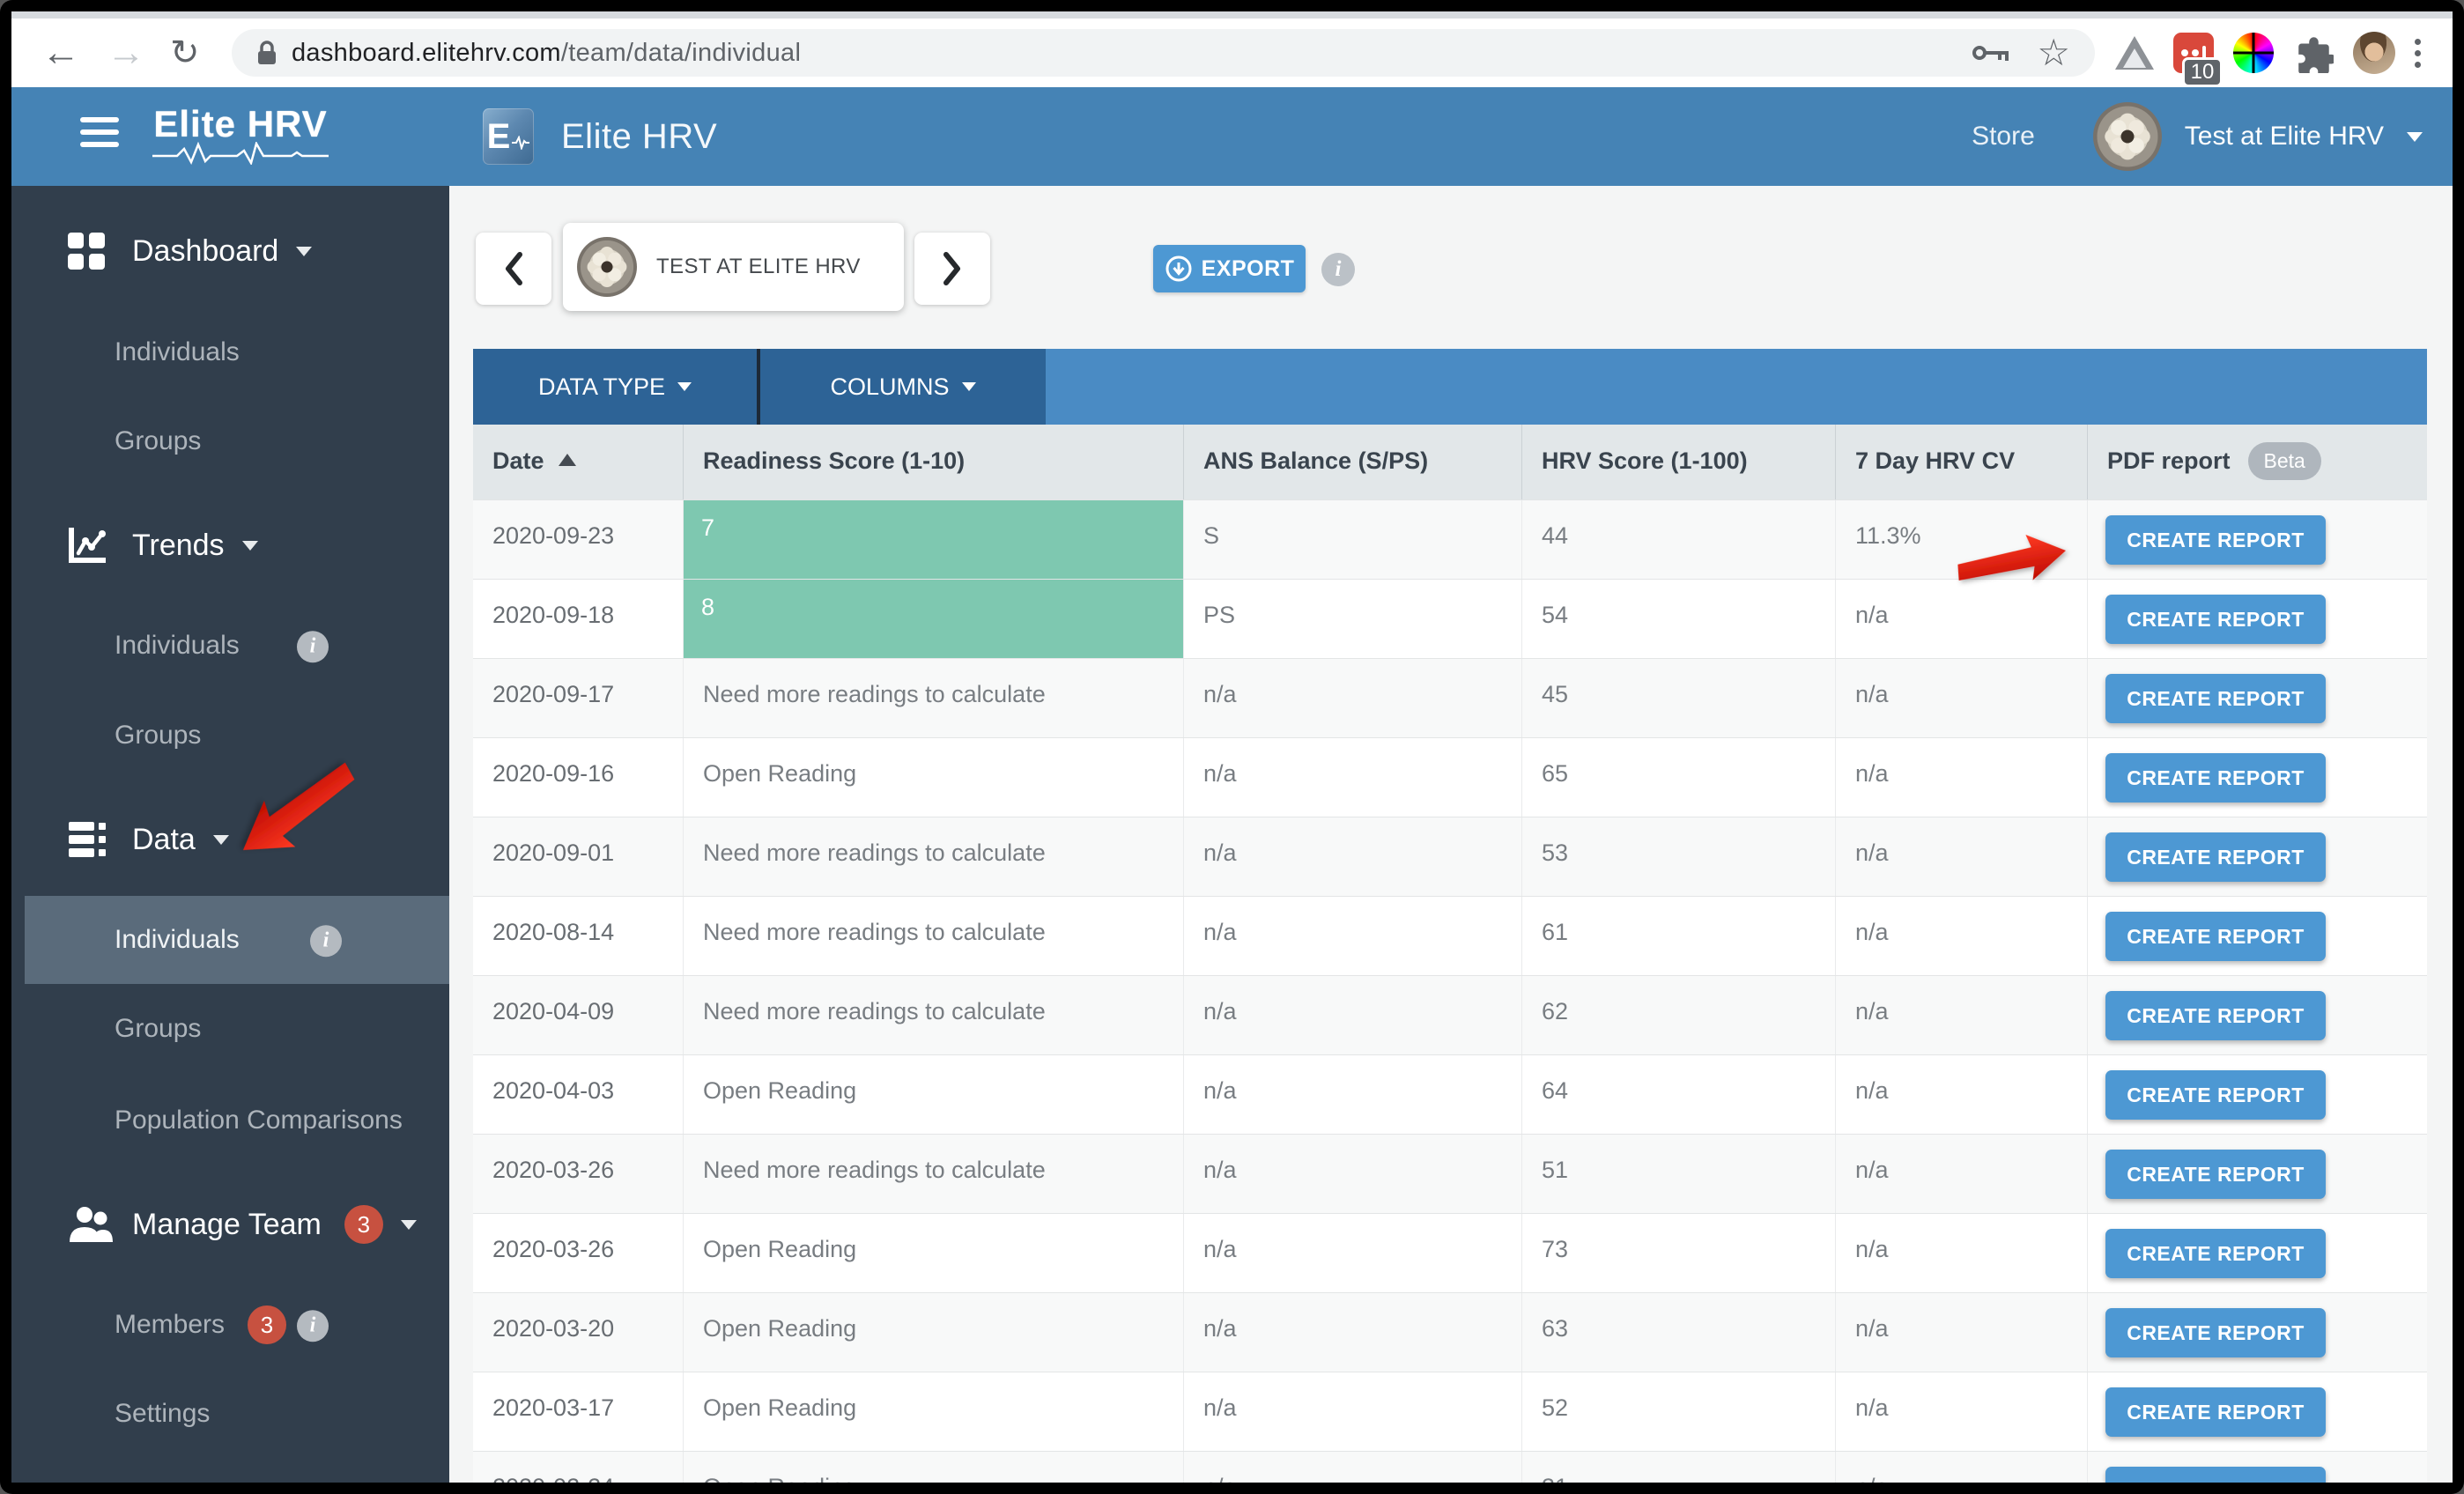 This screenshot has height=1494, width=2464. What do you see at coordinates (179, 545) in the screenshot?
I see `sidebar-item-label: Trends` at bounding box center [179, 545].